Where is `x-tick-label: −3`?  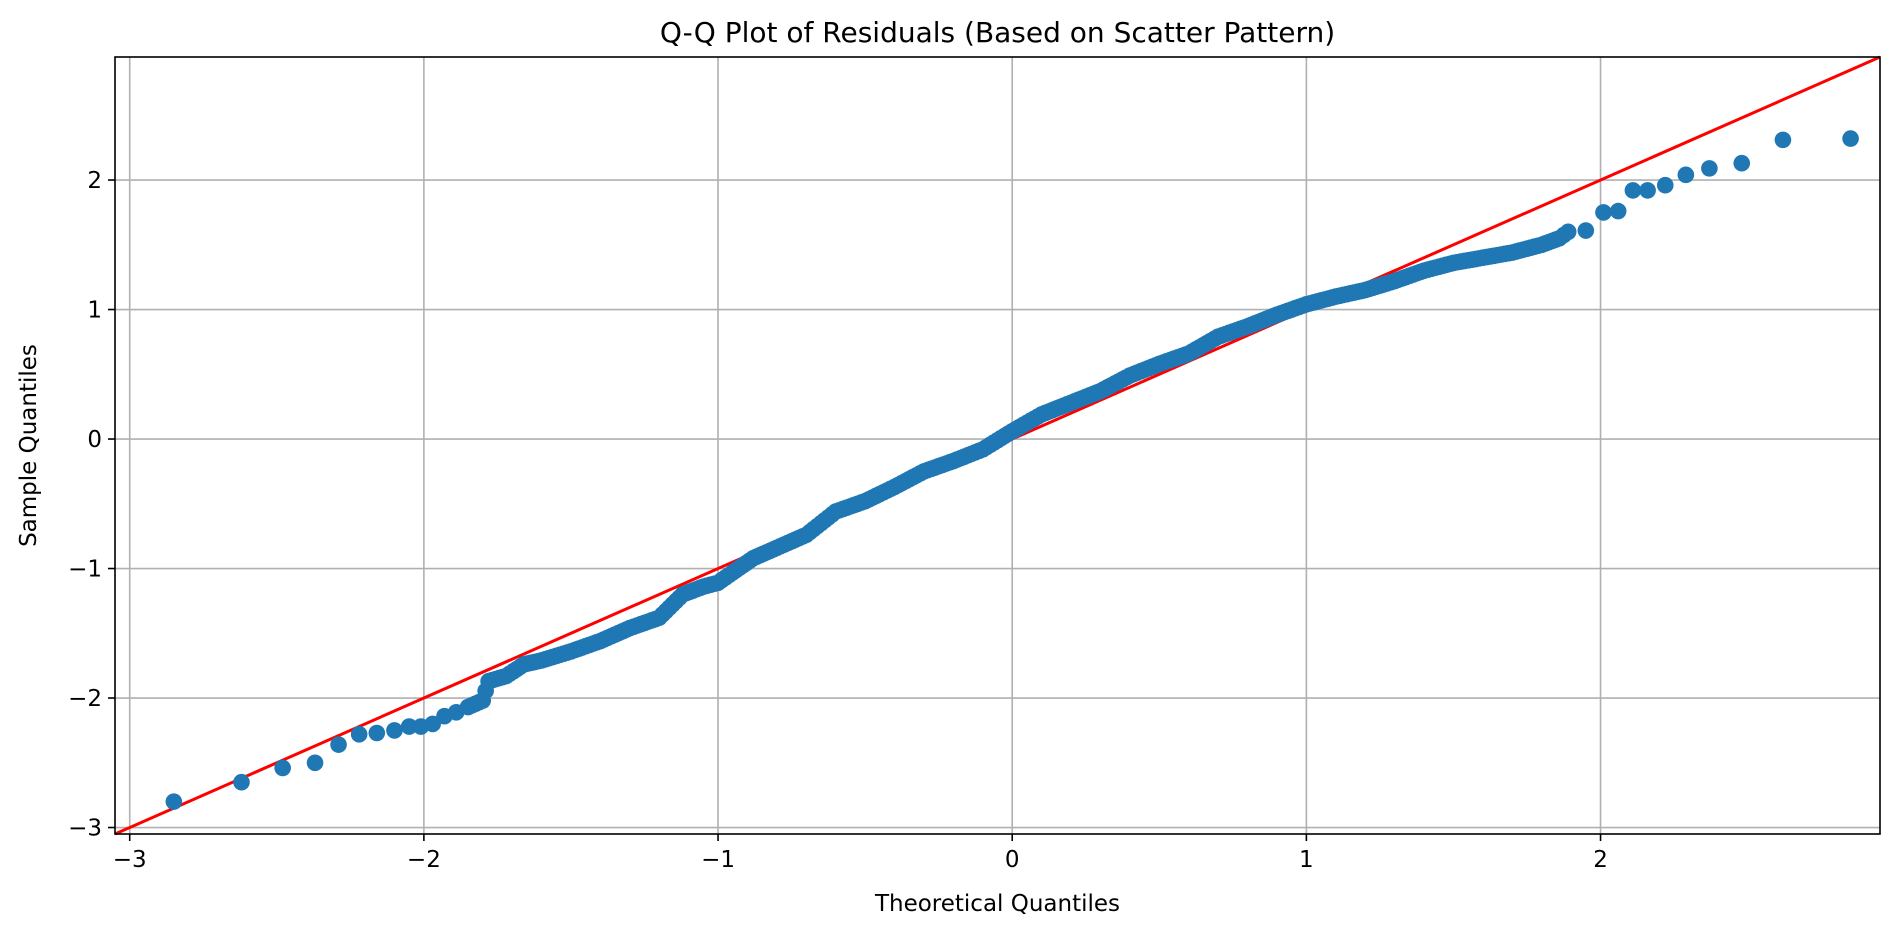
x-tick-label: −3 is located at coordinates (130, 860).